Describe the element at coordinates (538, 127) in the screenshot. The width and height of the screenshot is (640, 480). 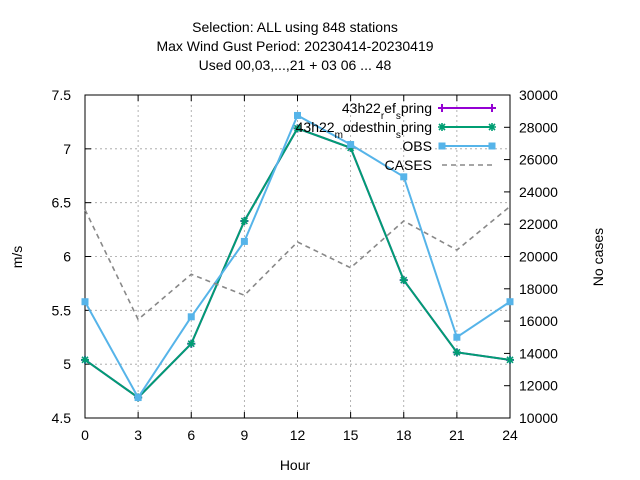
I see `y2-tick-label: 28000` at that location.